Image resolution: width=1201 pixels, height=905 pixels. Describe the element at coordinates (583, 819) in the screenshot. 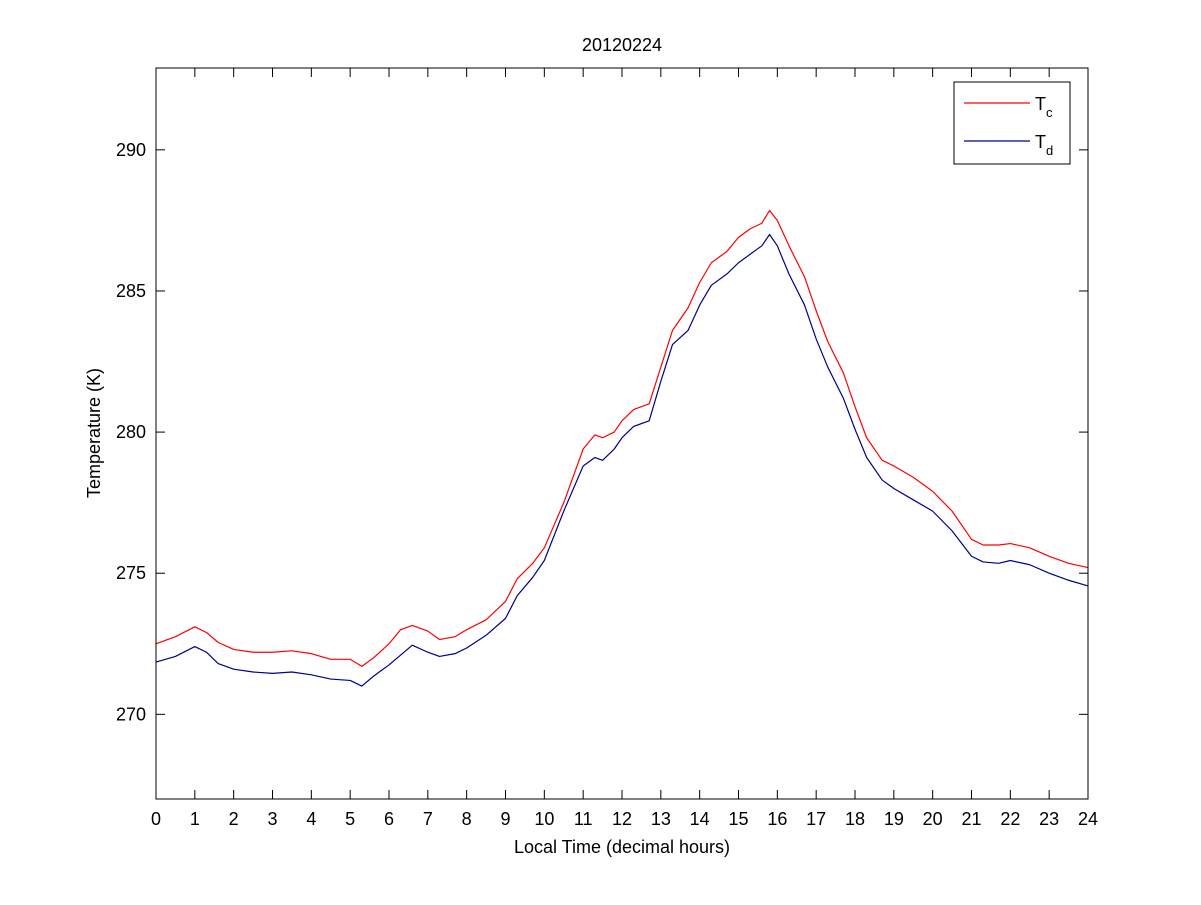

I see `x-tick-label: 11` at that location.